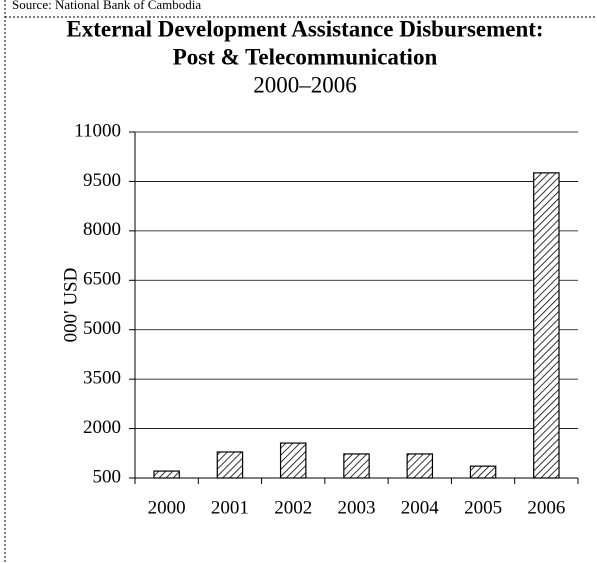 The width and height of the screenshot is (597, 563). Describe the element at coordinates (102, 229) in the screenshot. I see `y-tick-label: 8000` at that location.